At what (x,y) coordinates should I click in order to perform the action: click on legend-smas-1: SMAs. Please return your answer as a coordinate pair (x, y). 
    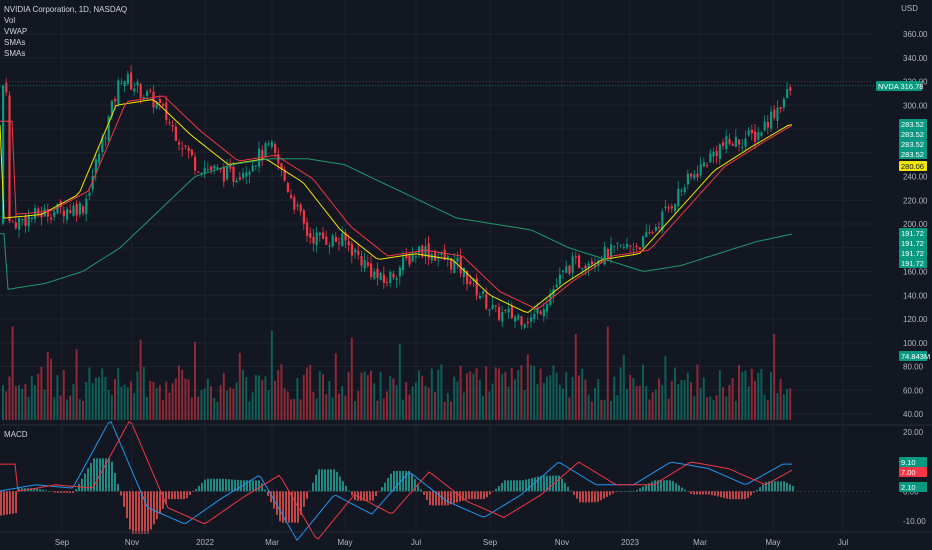
    Looking at the image, I should click on (15, 42).